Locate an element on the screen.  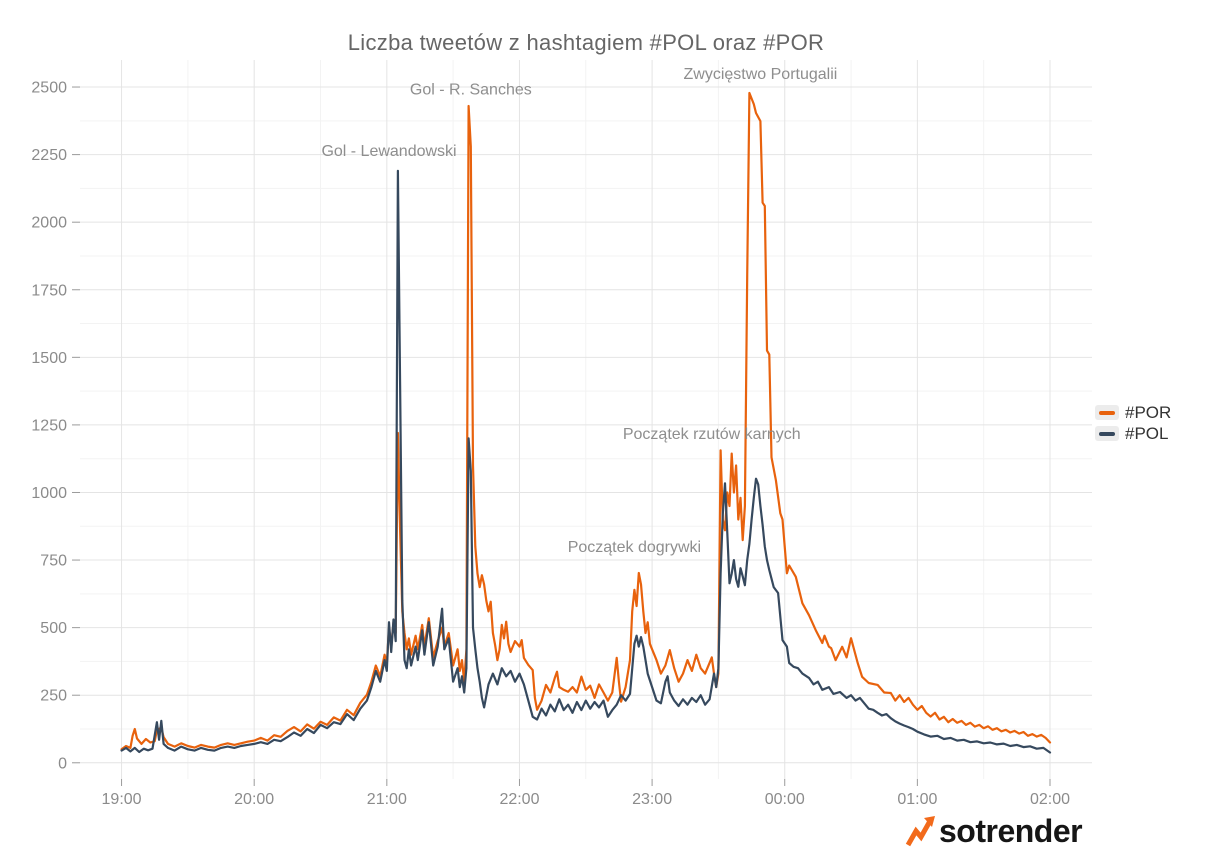
x-tick-label: 19:00 is located at coordinates (122, 799).